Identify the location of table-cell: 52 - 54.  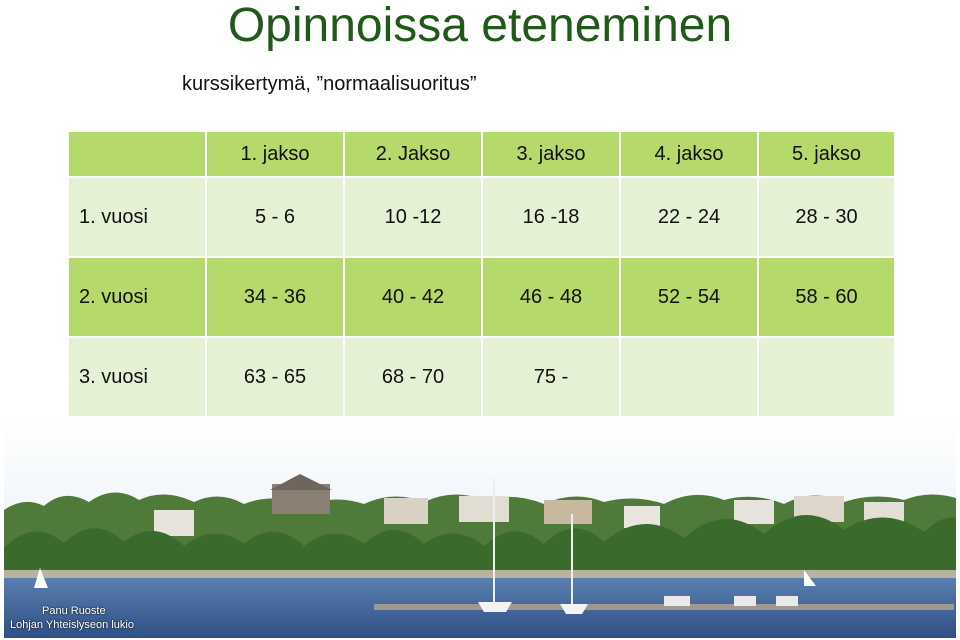
(689, 297).